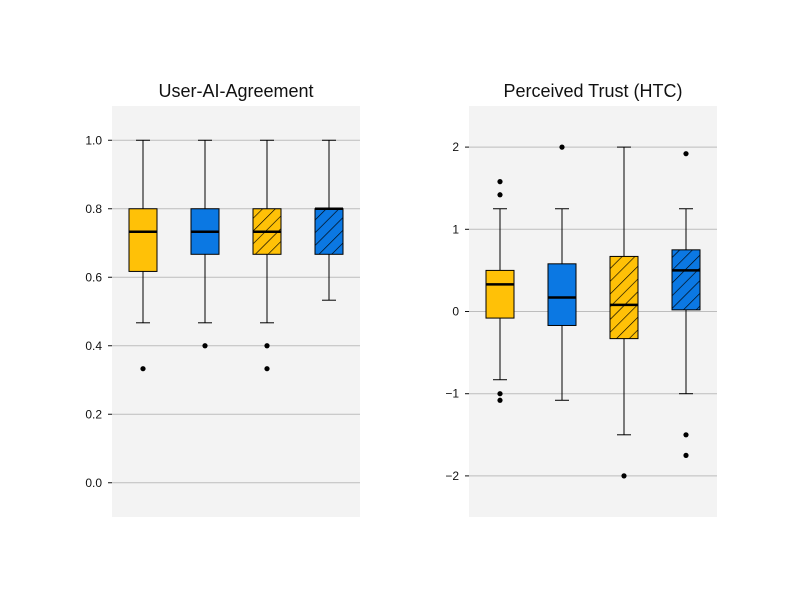  Describe the element at coordinates (592, 91) in the screenshot. I see `trust-title: Perceived Trust (HTC)` at that location.